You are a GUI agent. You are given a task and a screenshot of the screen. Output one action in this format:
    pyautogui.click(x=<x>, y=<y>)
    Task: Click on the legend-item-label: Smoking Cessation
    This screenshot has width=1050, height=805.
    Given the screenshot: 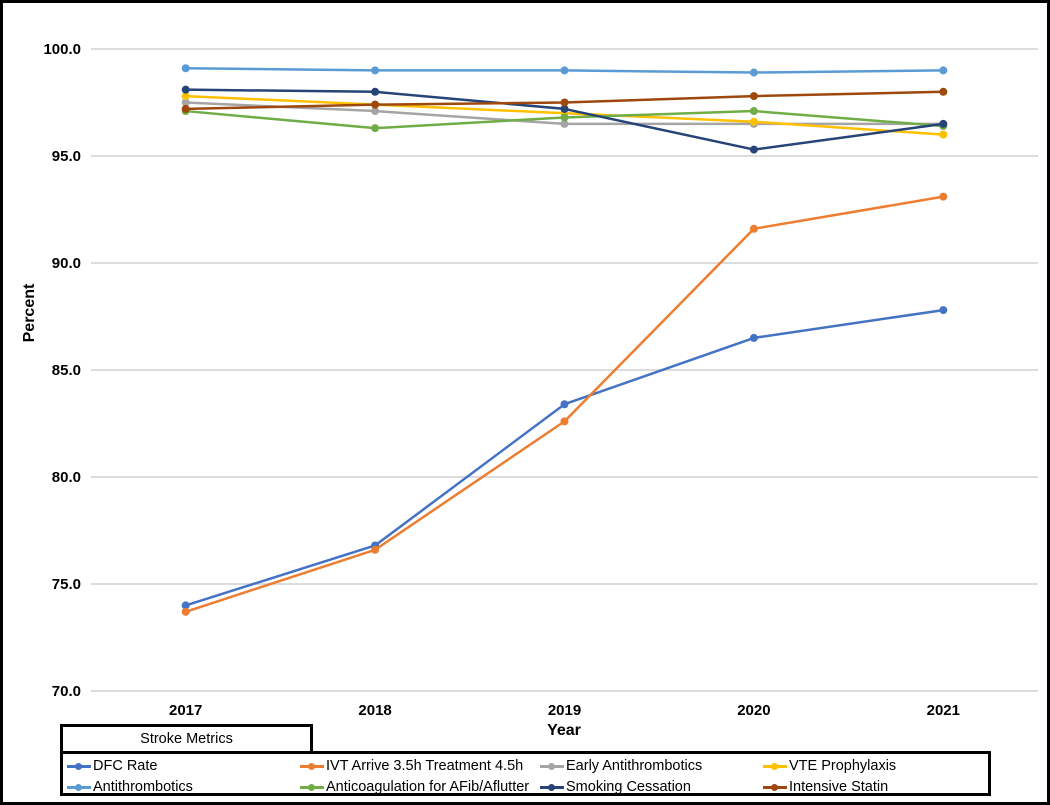 What is the action you would take?
    pyautogui.click(x=628, y=787)
    